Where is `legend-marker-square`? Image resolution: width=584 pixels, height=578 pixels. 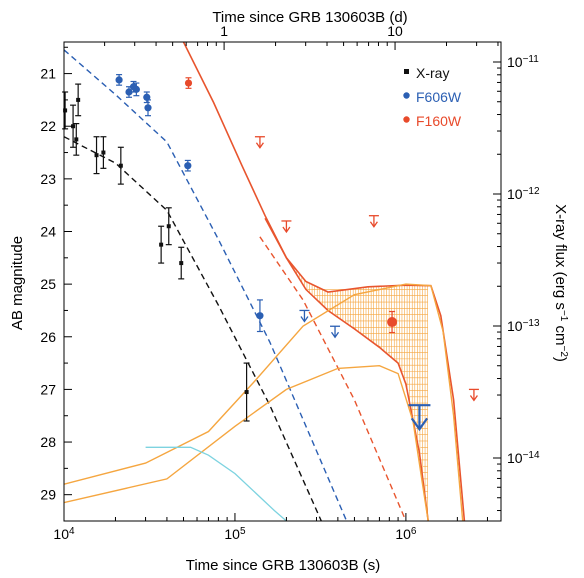
legend-marker-square is located at coordinates (406, 71).